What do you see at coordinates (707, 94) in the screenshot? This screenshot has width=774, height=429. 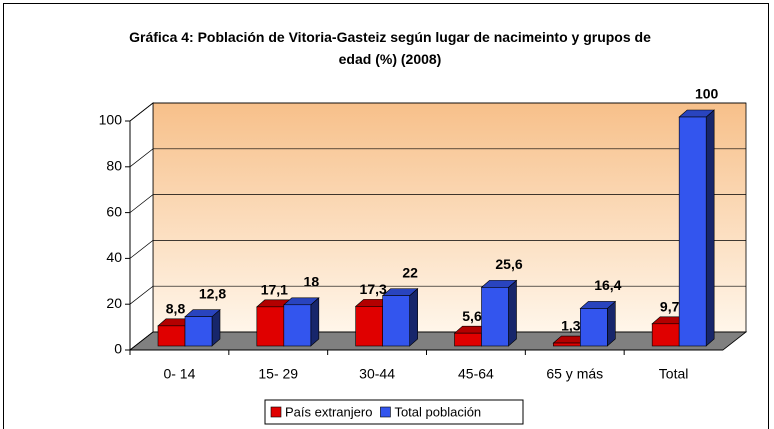 I see `value-label: 100` at bounding box center [707, 94].